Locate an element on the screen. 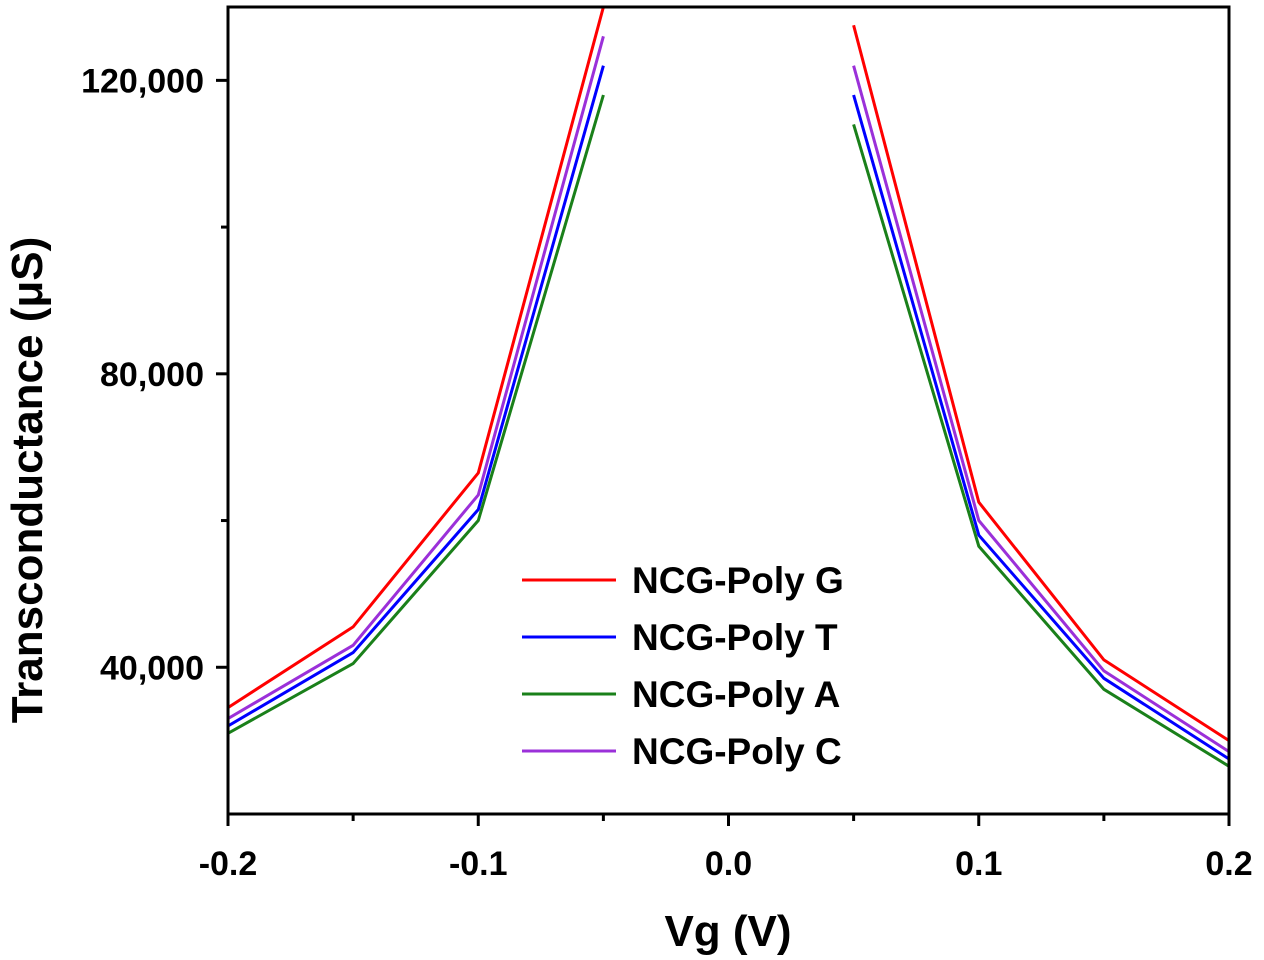  y-axis-title: Transconductance (μS) is located at coordinates (27, 480).